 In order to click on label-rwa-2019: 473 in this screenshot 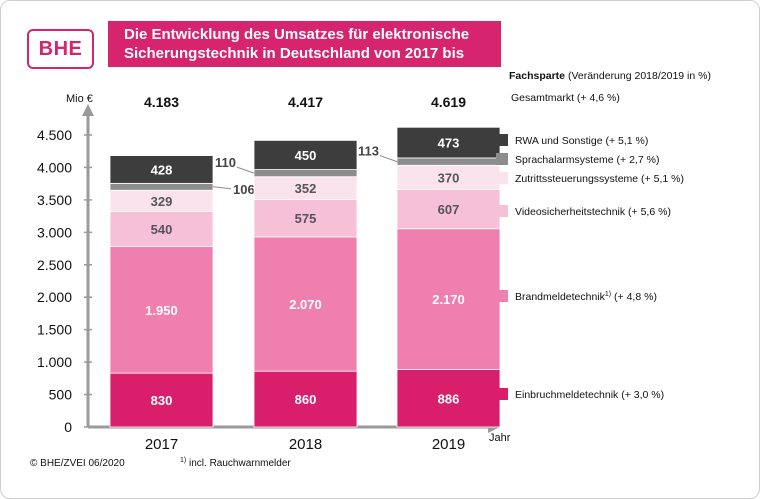, I will do `click(449, 143)`.